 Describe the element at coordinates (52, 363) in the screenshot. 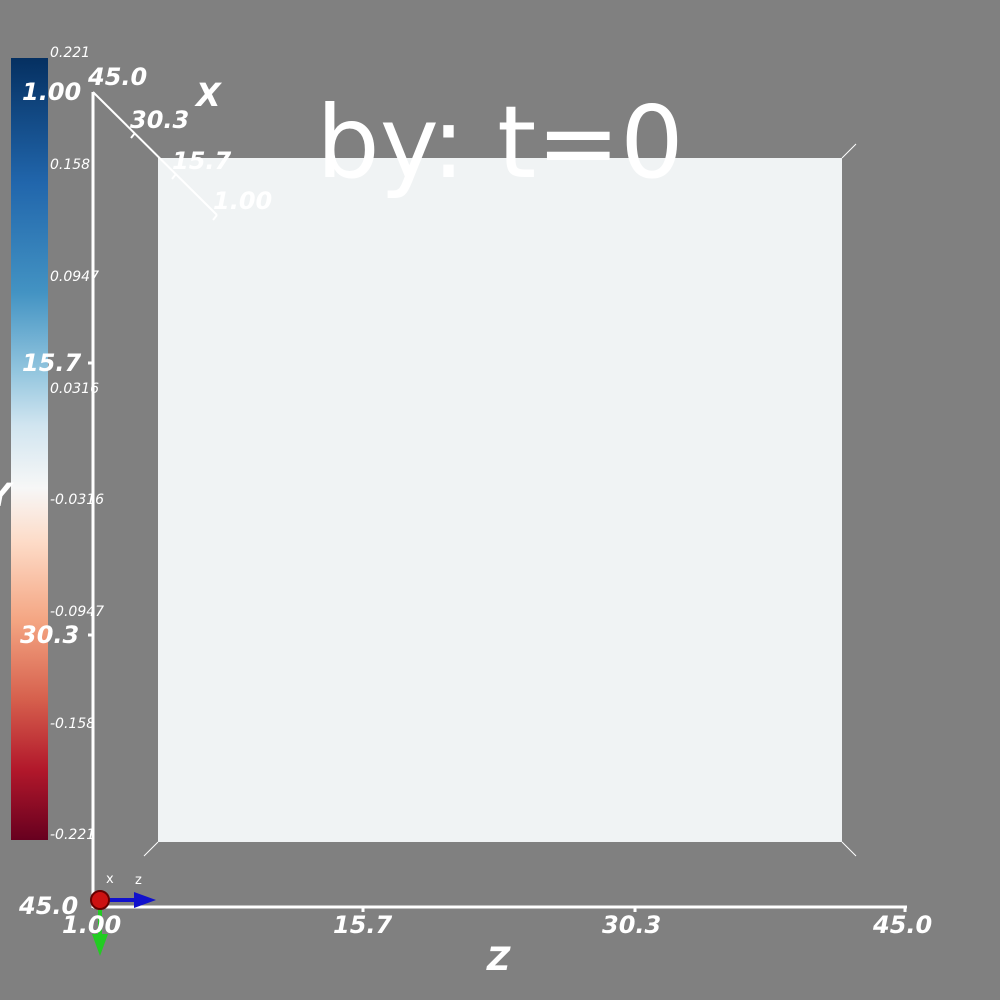

I see `y-axis-tick-label: 15.7` at that location.